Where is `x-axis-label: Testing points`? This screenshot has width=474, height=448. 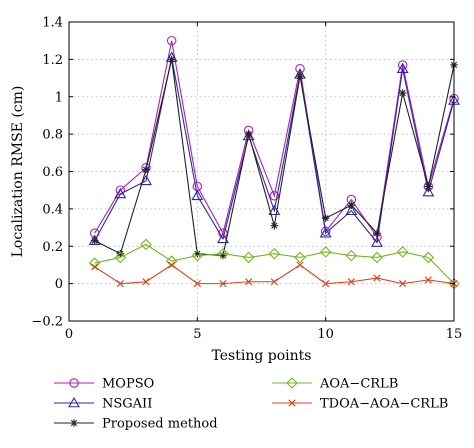 x-axis-label: Testing points is located at coordinates (262, 356).